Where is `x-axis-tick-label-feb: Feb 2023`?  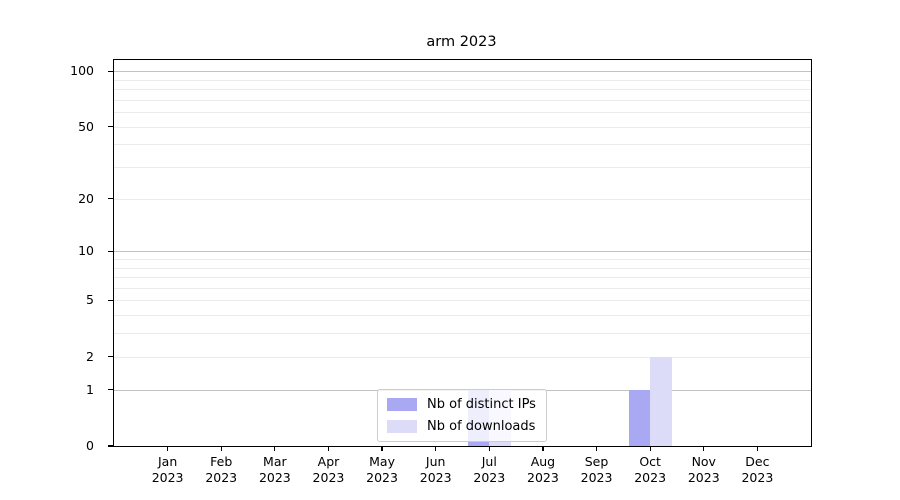
x-axis-tick-label-feb: Feb 2023 is located at coordinates (221, 469).